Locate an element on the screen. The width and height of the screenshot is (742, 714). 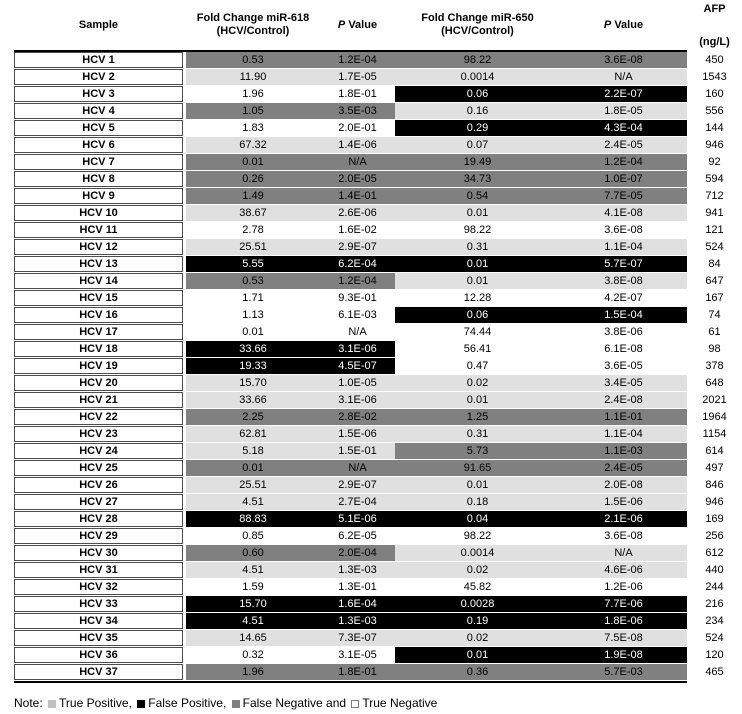
table-row: HCV 9 1.49 1.4E-01 0.54 7.7E-05 712 is located at coordinates (371, 196).